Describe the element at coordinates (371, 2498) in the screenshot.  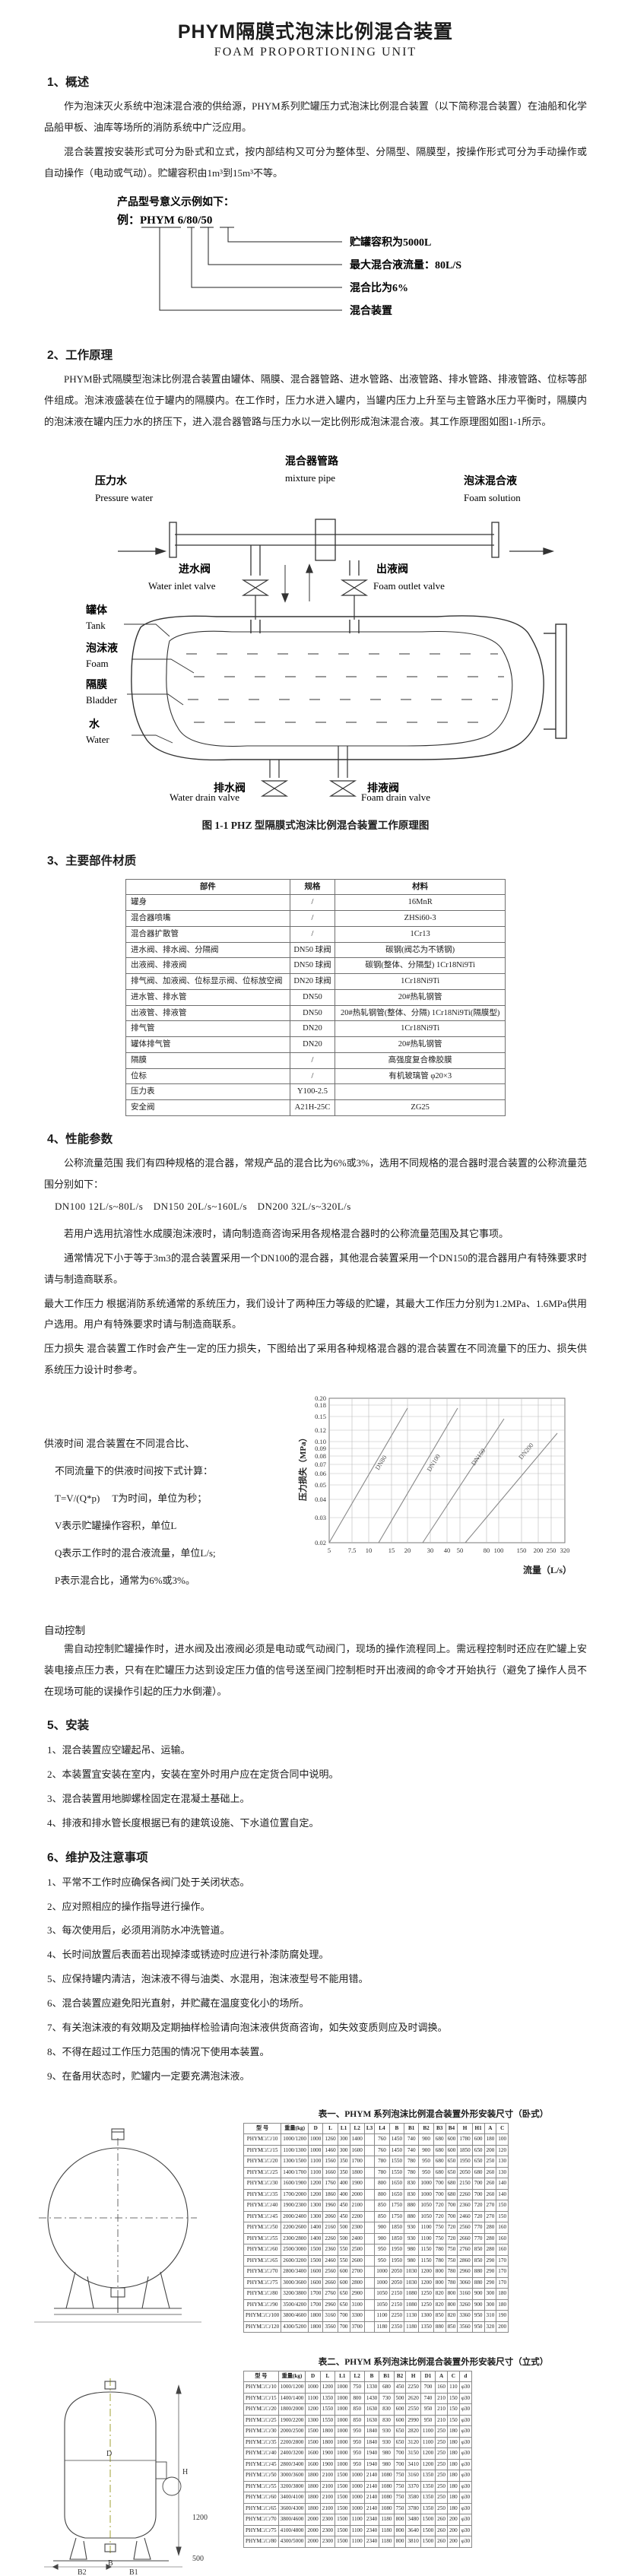
I see `table-cell: 2140` at that location.